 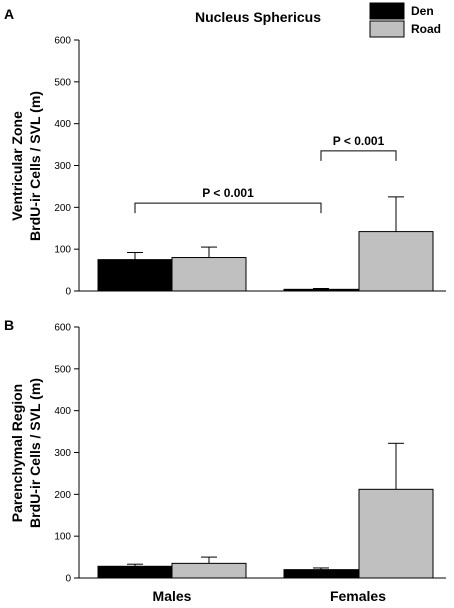 What do you see at coordinates (62, 166) in the screenshot?
I see `y-tick-label-a-300: 300` at bounding box center [62, 166].